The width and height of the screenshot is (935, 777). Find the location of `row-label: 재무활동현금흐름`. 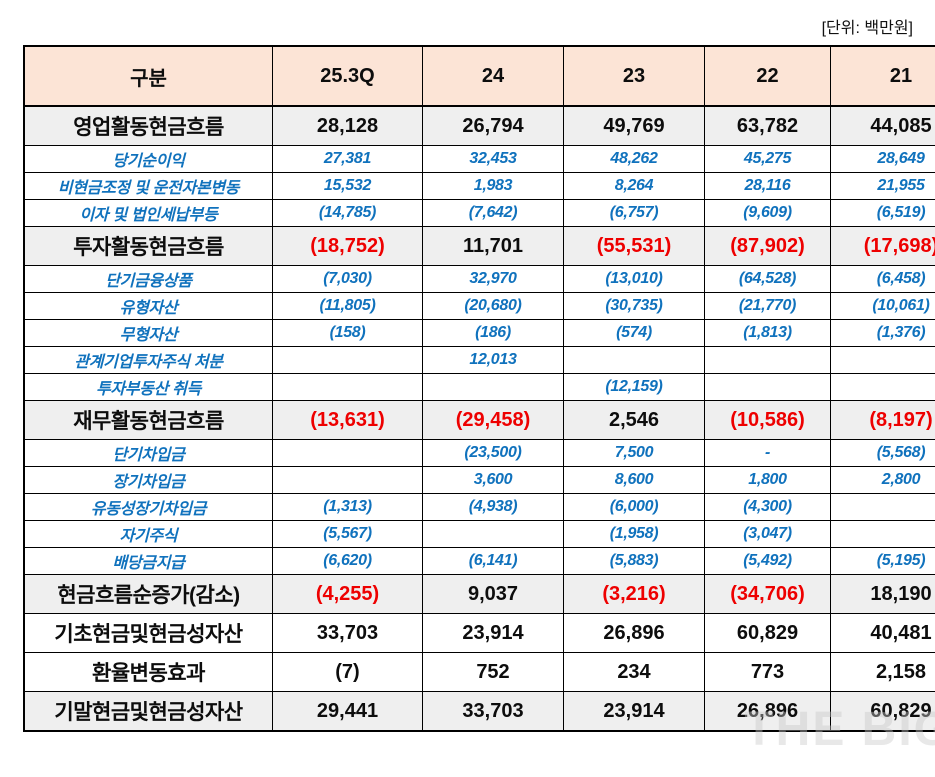

row-label: 재무활동현금흐름 is located at coordinates (148, 420).